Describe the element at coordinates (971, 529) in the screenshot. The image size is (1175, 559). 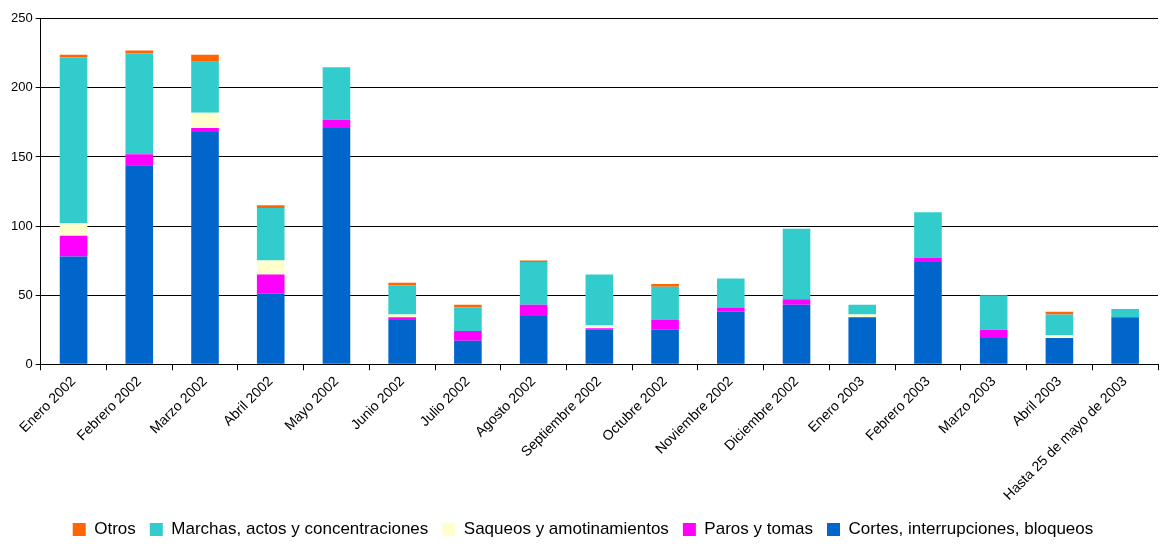
I see `legend-label: Cortes, interrupciones, bloqueos` at that location.